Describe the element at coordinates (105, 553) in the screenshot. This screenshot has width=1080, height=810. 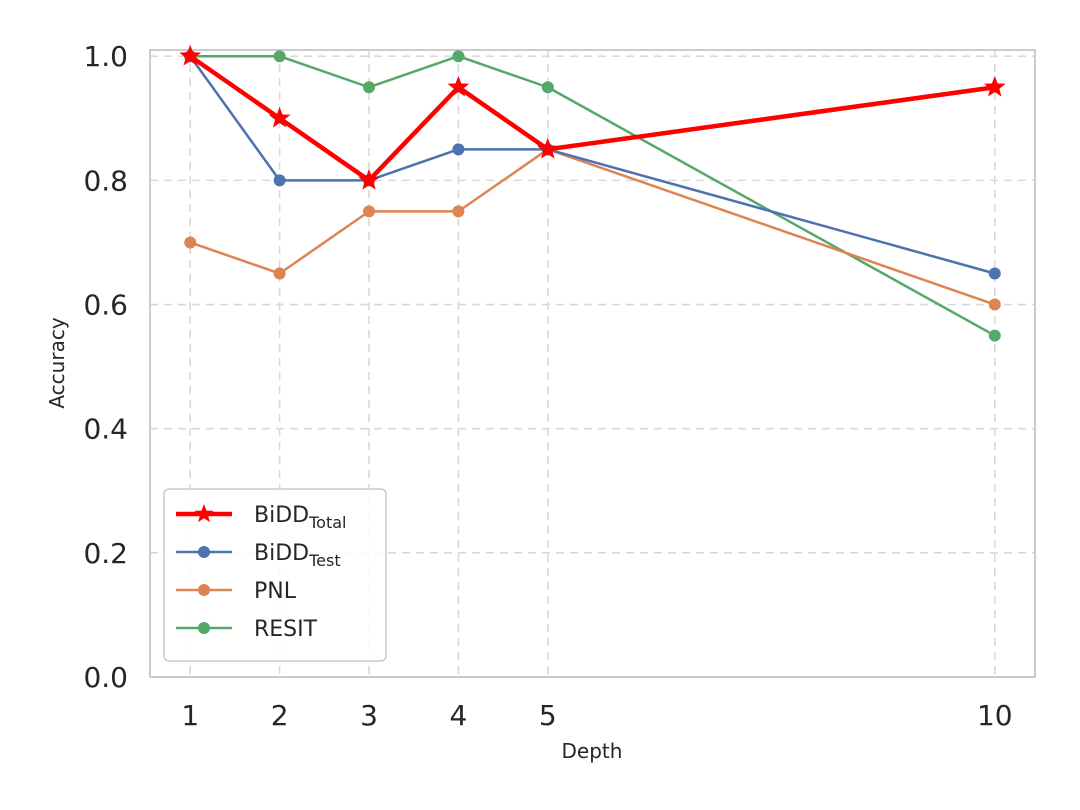
I see `y-tick-label: 0.2` at that location.